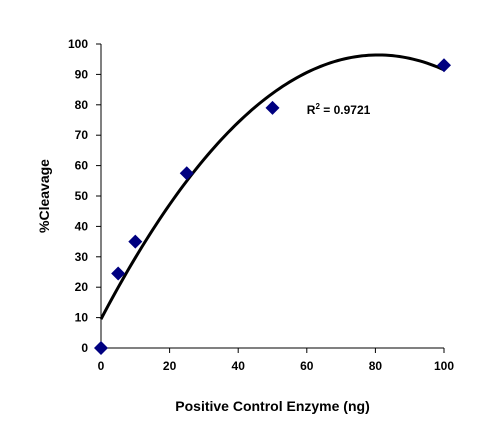  What do you see at coordinates (82, 257) in the screenshot?
I see `y-tick-label: 30` at bounding box center [82, 257].